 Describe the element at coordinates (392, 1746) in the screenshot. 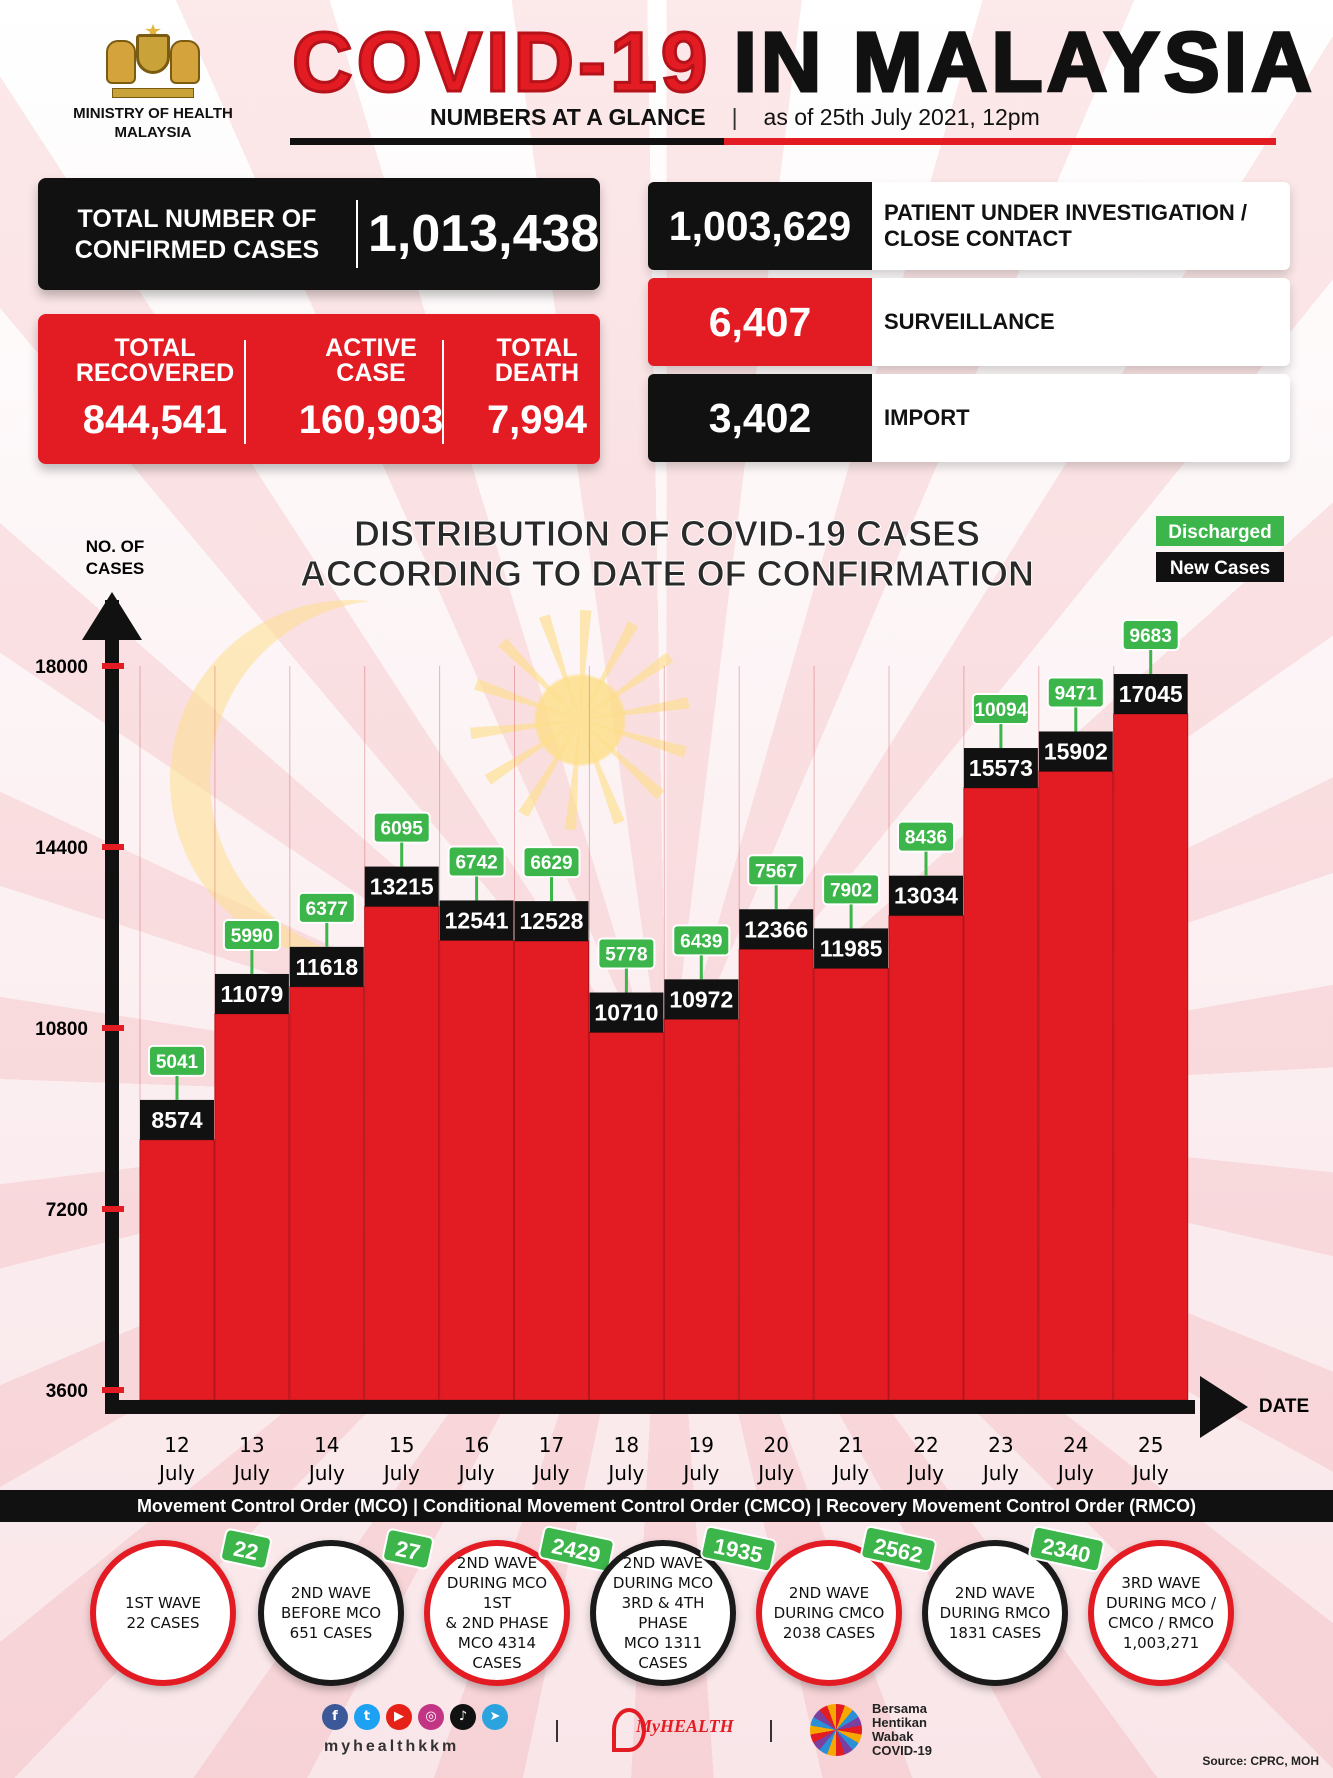

I see `social-handle: myhealthkkm` at that location.